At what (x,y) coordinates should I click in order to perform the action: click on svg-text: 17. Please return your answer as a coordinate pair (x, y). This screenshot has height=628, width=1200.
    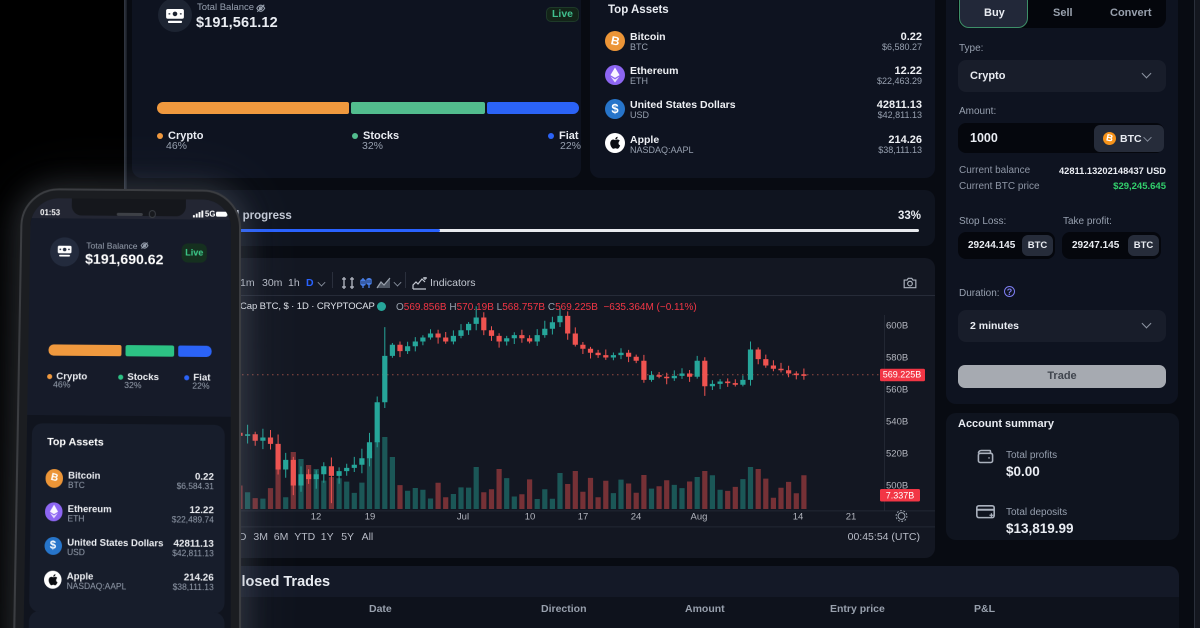
    Looking at the image, I should click on (583, 517).